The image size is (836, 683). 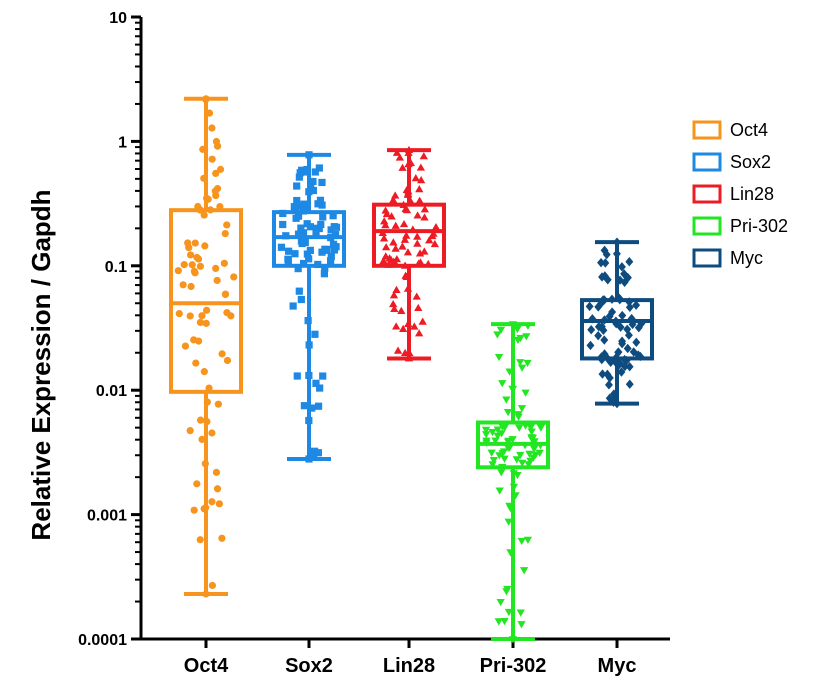 I want to click on y-axis: 10 1 0.1 0.01 0.001 0.0001, so click(x=110, y=329).